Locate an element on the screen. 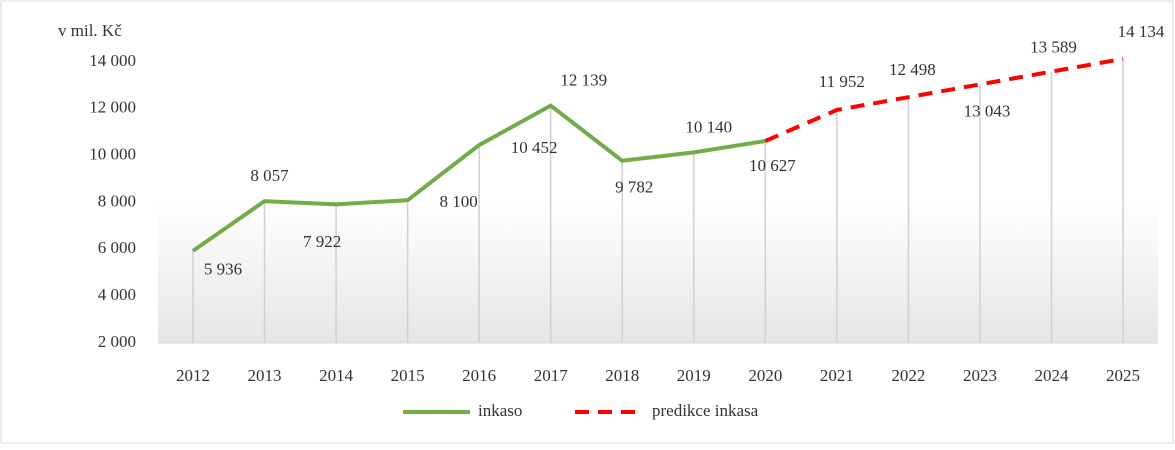 This screenshot has width=1175, height=450. y-tick-label: 8 000 is located at coordinates (117, 200).